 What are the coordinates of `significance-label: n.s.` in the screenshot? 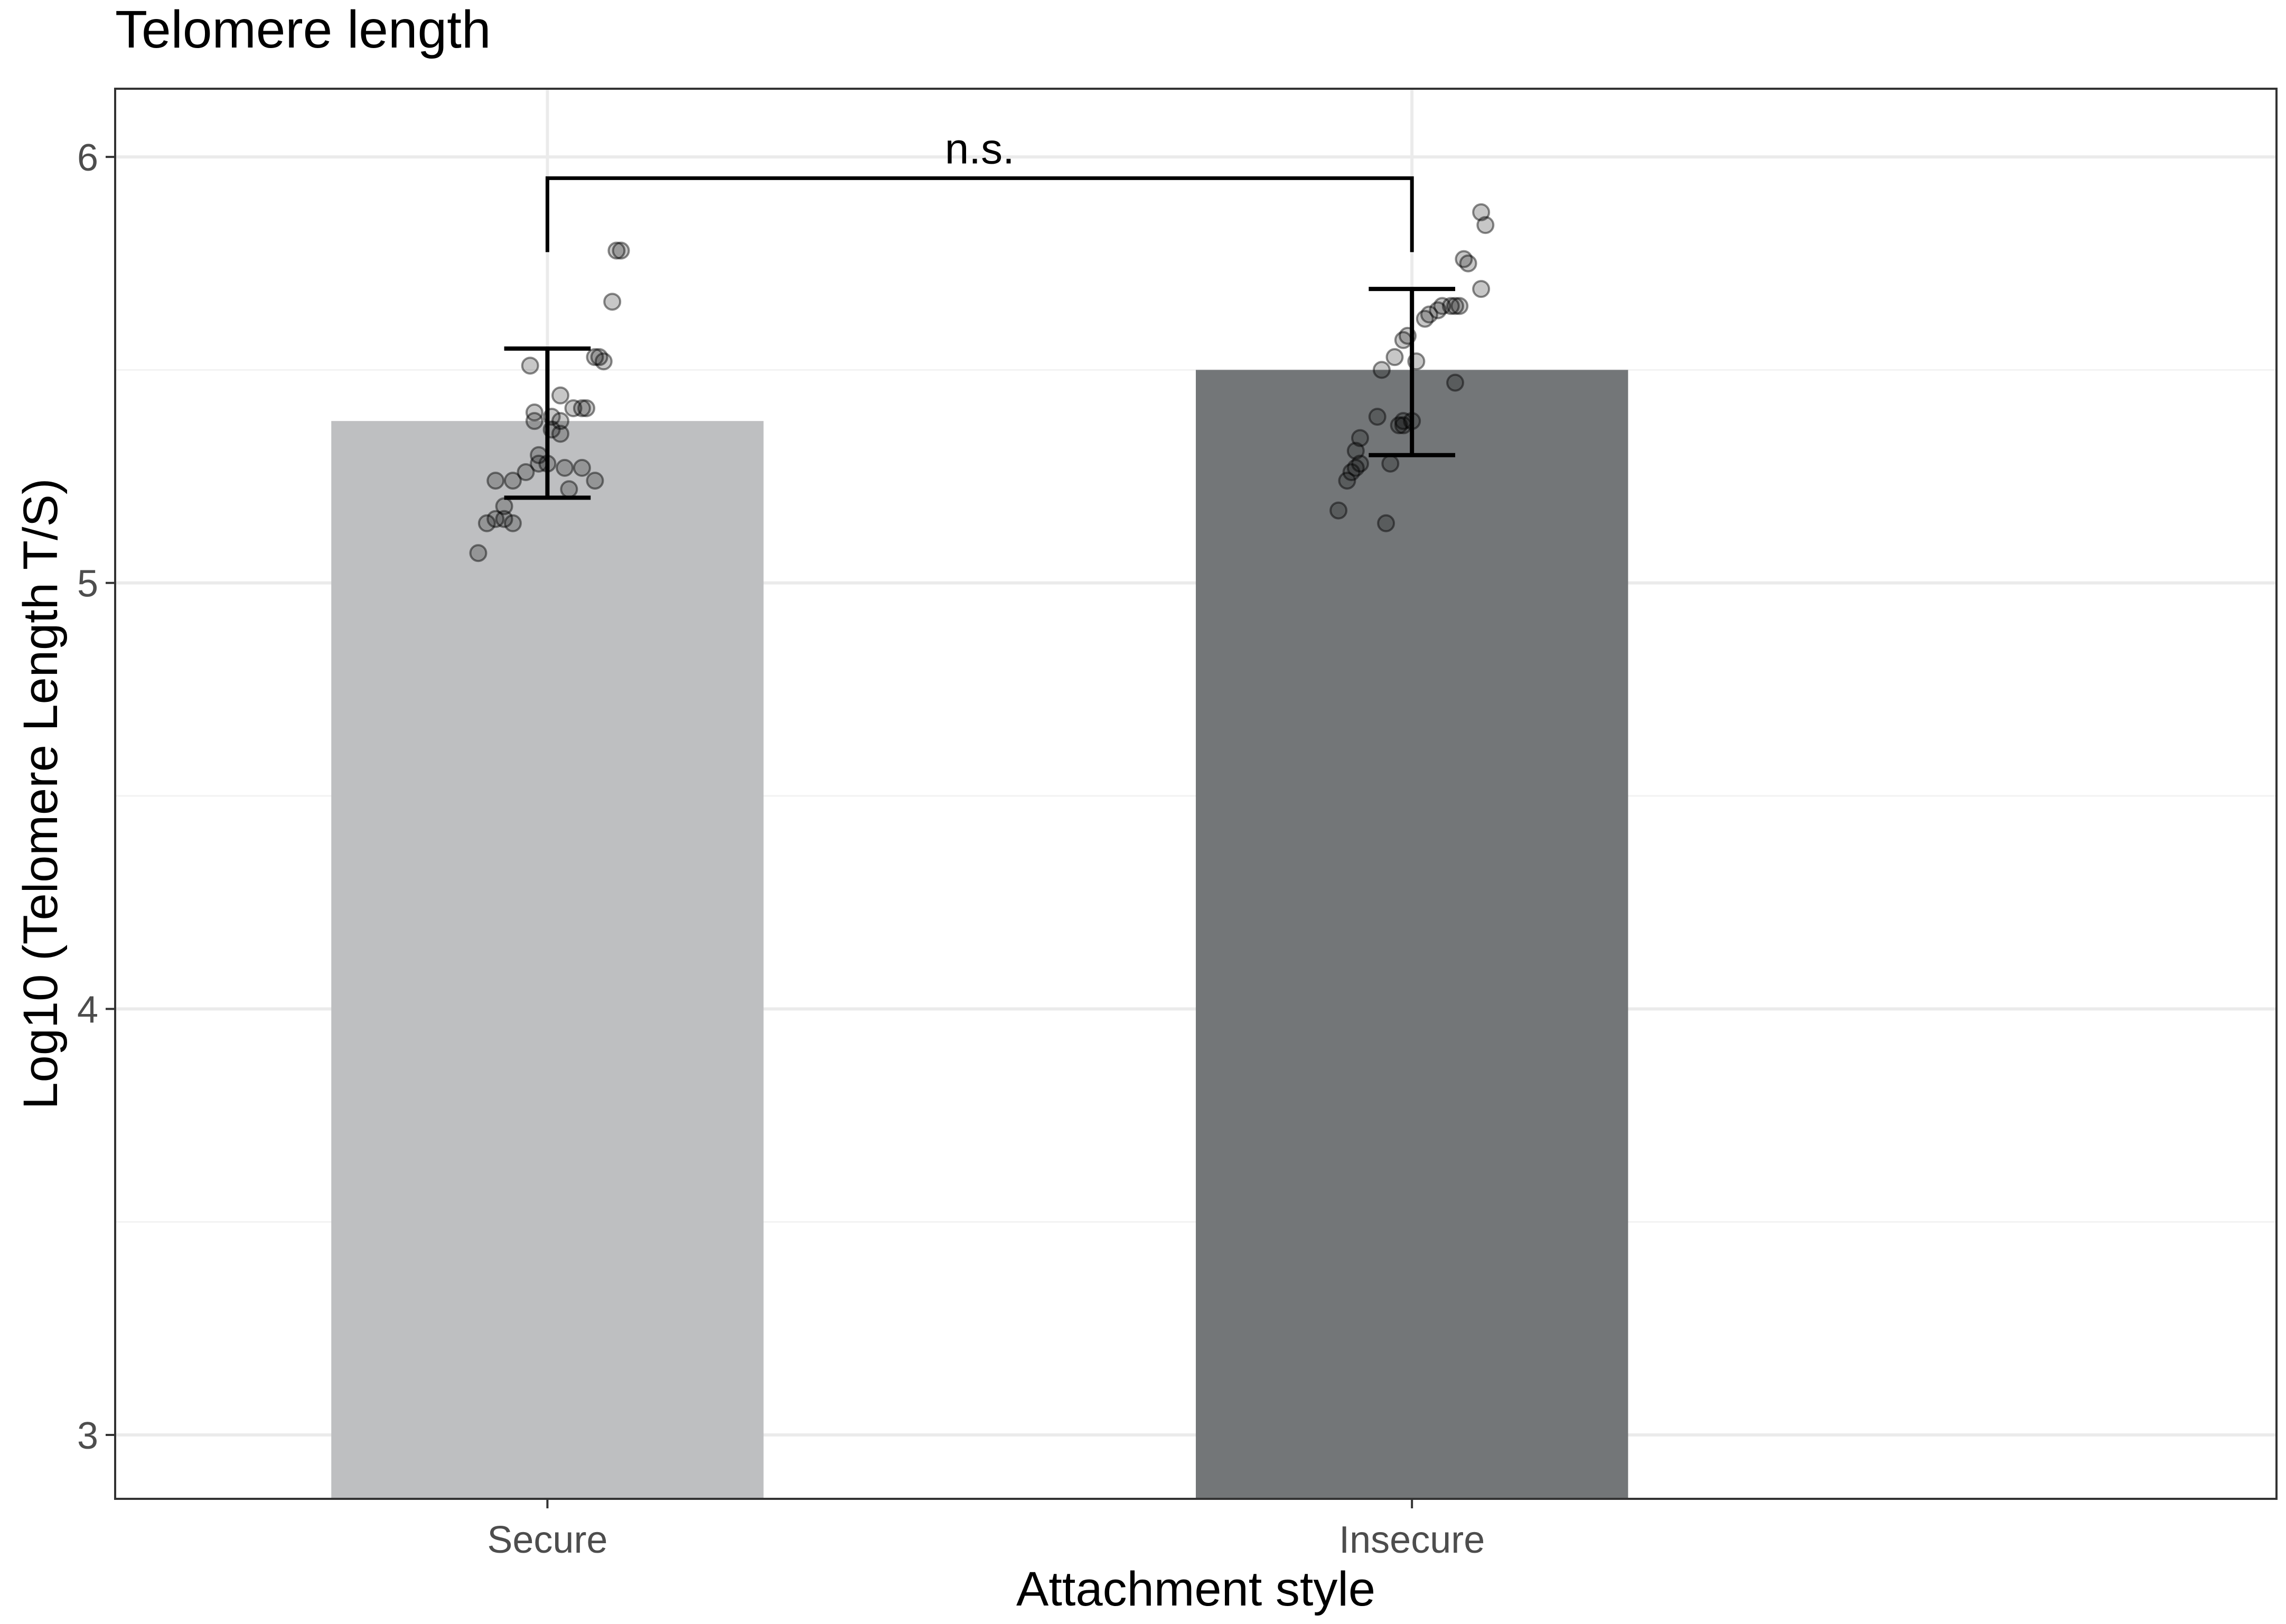 It's located at (980, 149).